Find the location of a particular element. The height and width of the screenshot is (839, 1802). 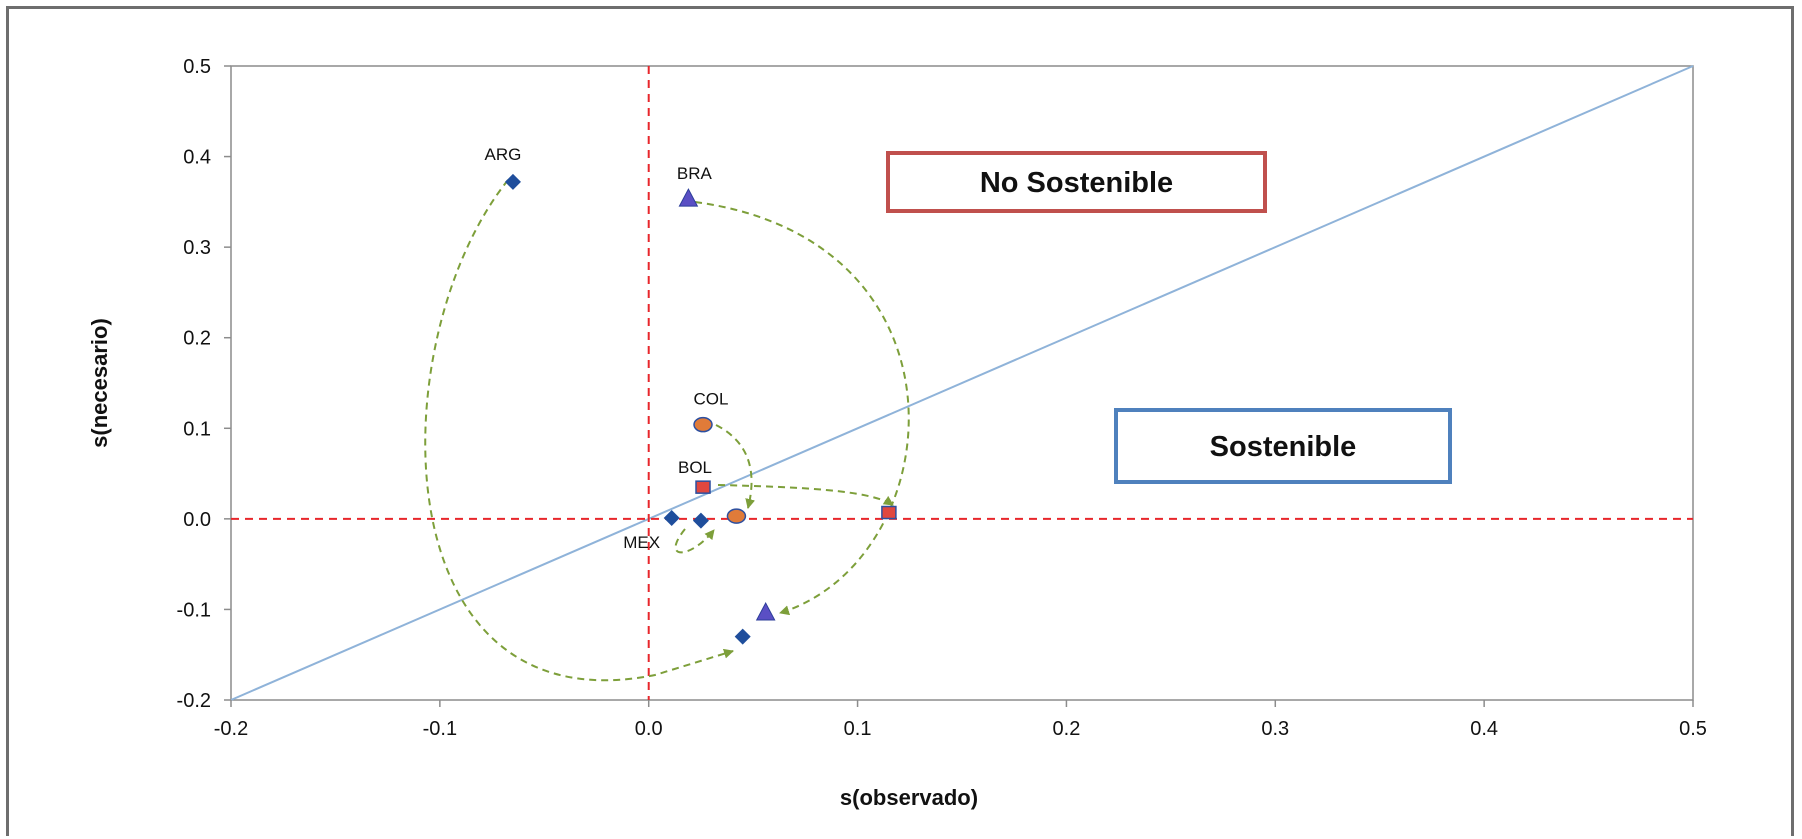

data-points is located at coordinates (700, 409).